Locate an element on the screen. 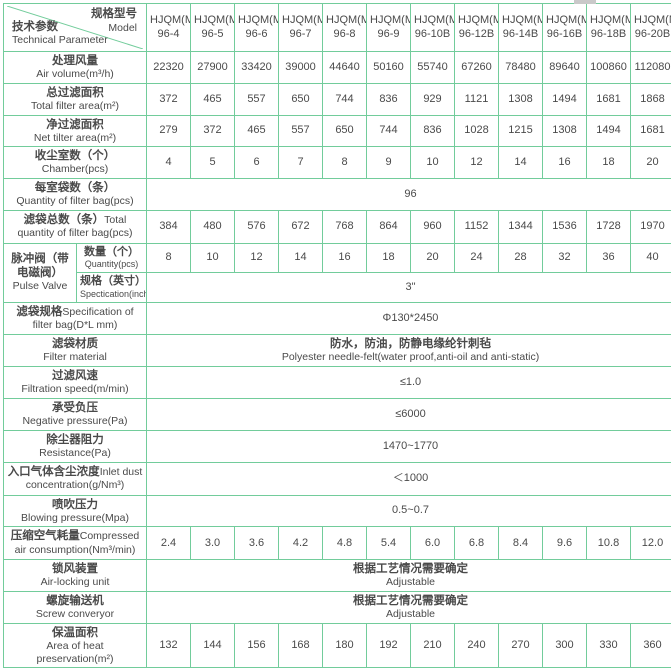 The image size is (671, 668). label-cn: 锁风装置 is located at coordinates (75, 569).